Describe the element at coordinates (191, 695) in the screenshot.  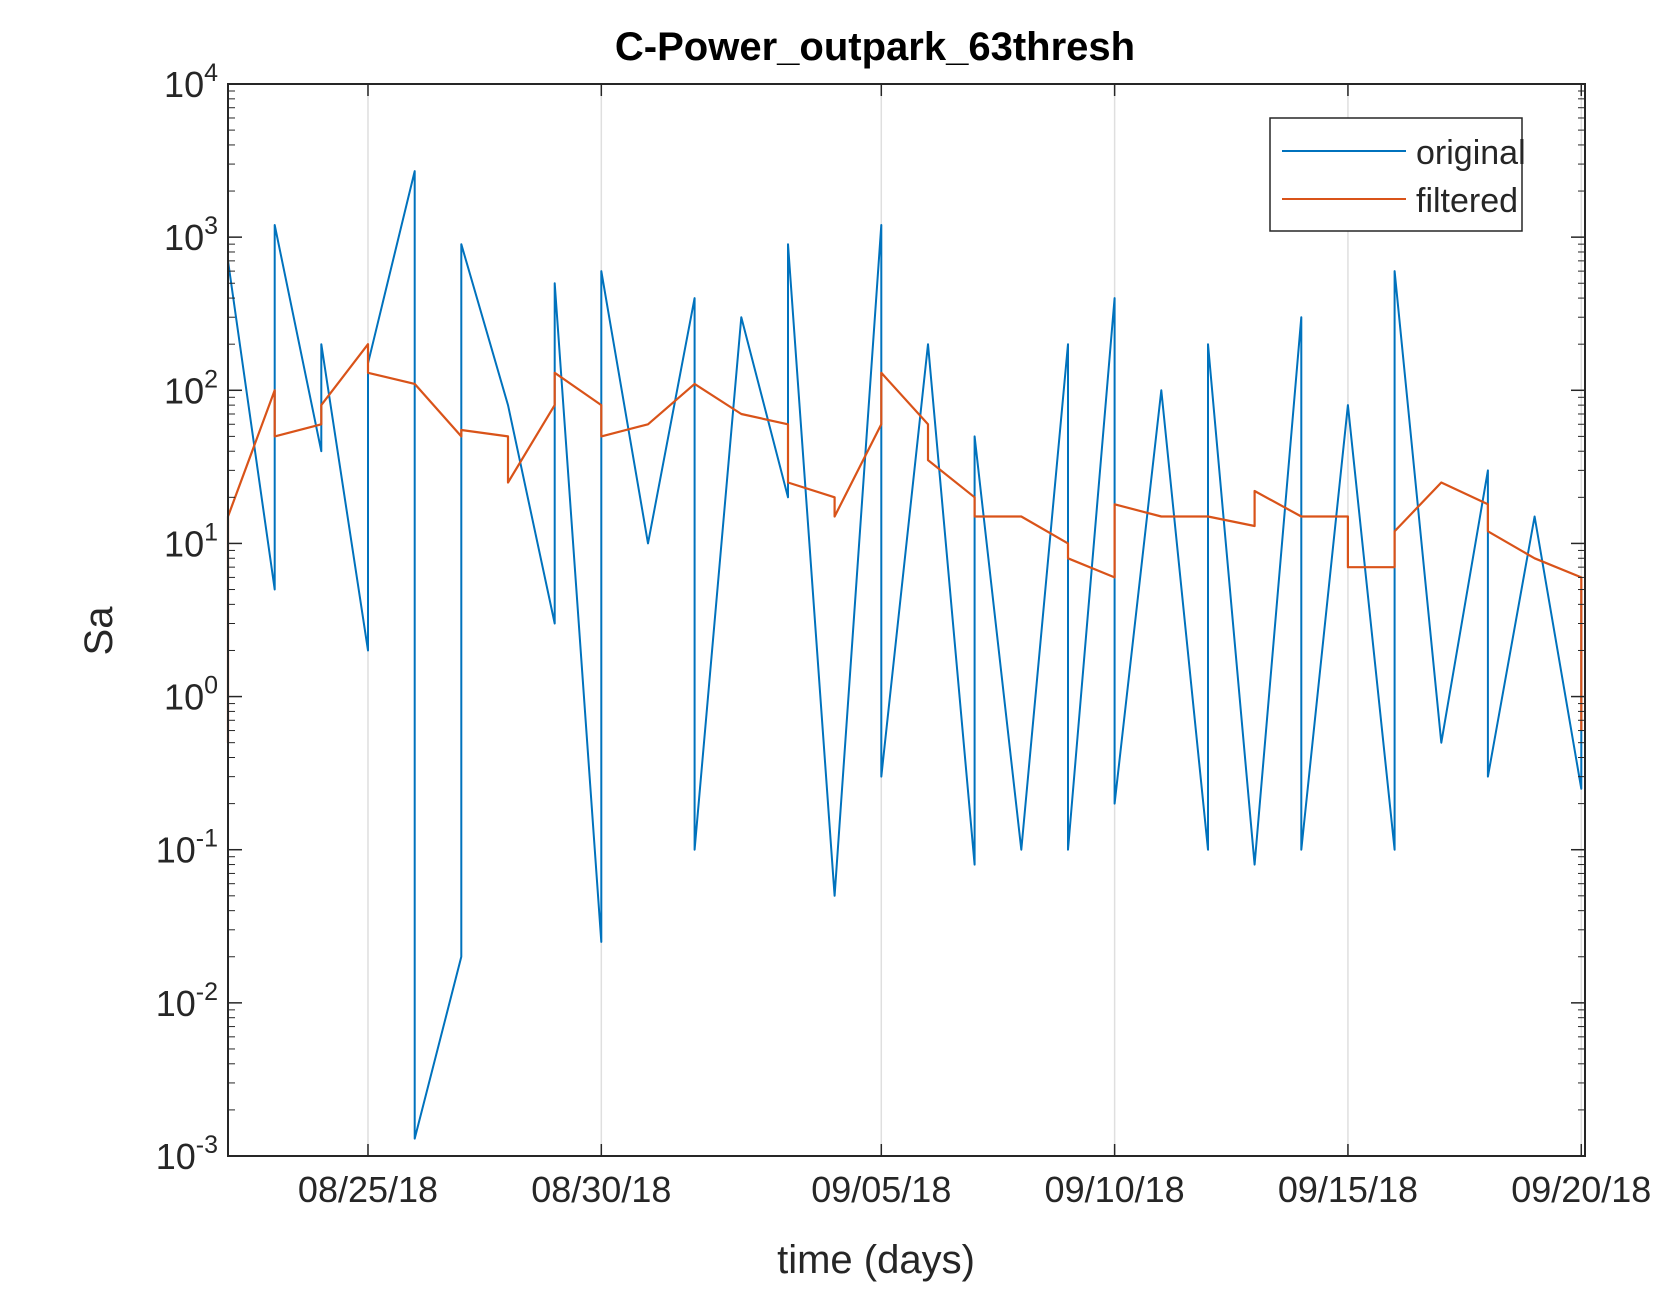
I see `y-tick-label: 10⁰` at that location.